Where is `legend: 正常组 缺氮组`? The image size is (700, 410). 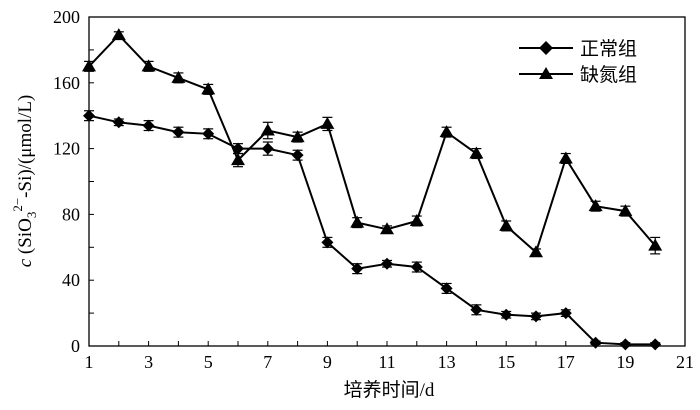
legend: 正常组 缺氮组 is located at coordinates (578, 62).